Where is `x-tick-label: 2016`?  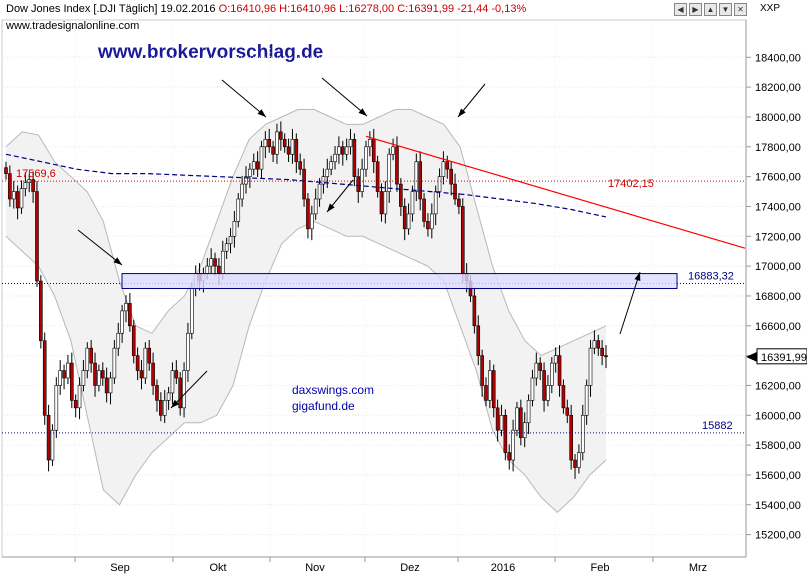
x-tick-label: 2016 is located at coordinates (503, 568).